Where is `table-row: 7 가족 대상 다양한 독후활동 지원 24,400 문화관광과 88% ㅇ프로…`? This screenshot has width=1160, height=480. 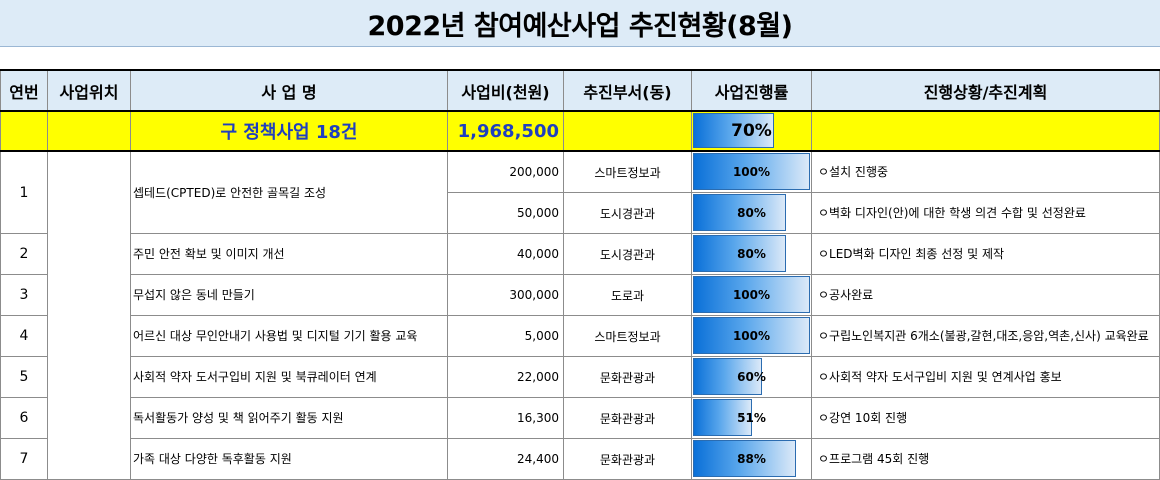 table-row: 7 가족 대상 다양한 독후활동 지원 24,400 문화관광과 88% ㅇ프로… is located at coordinates (580, 459).